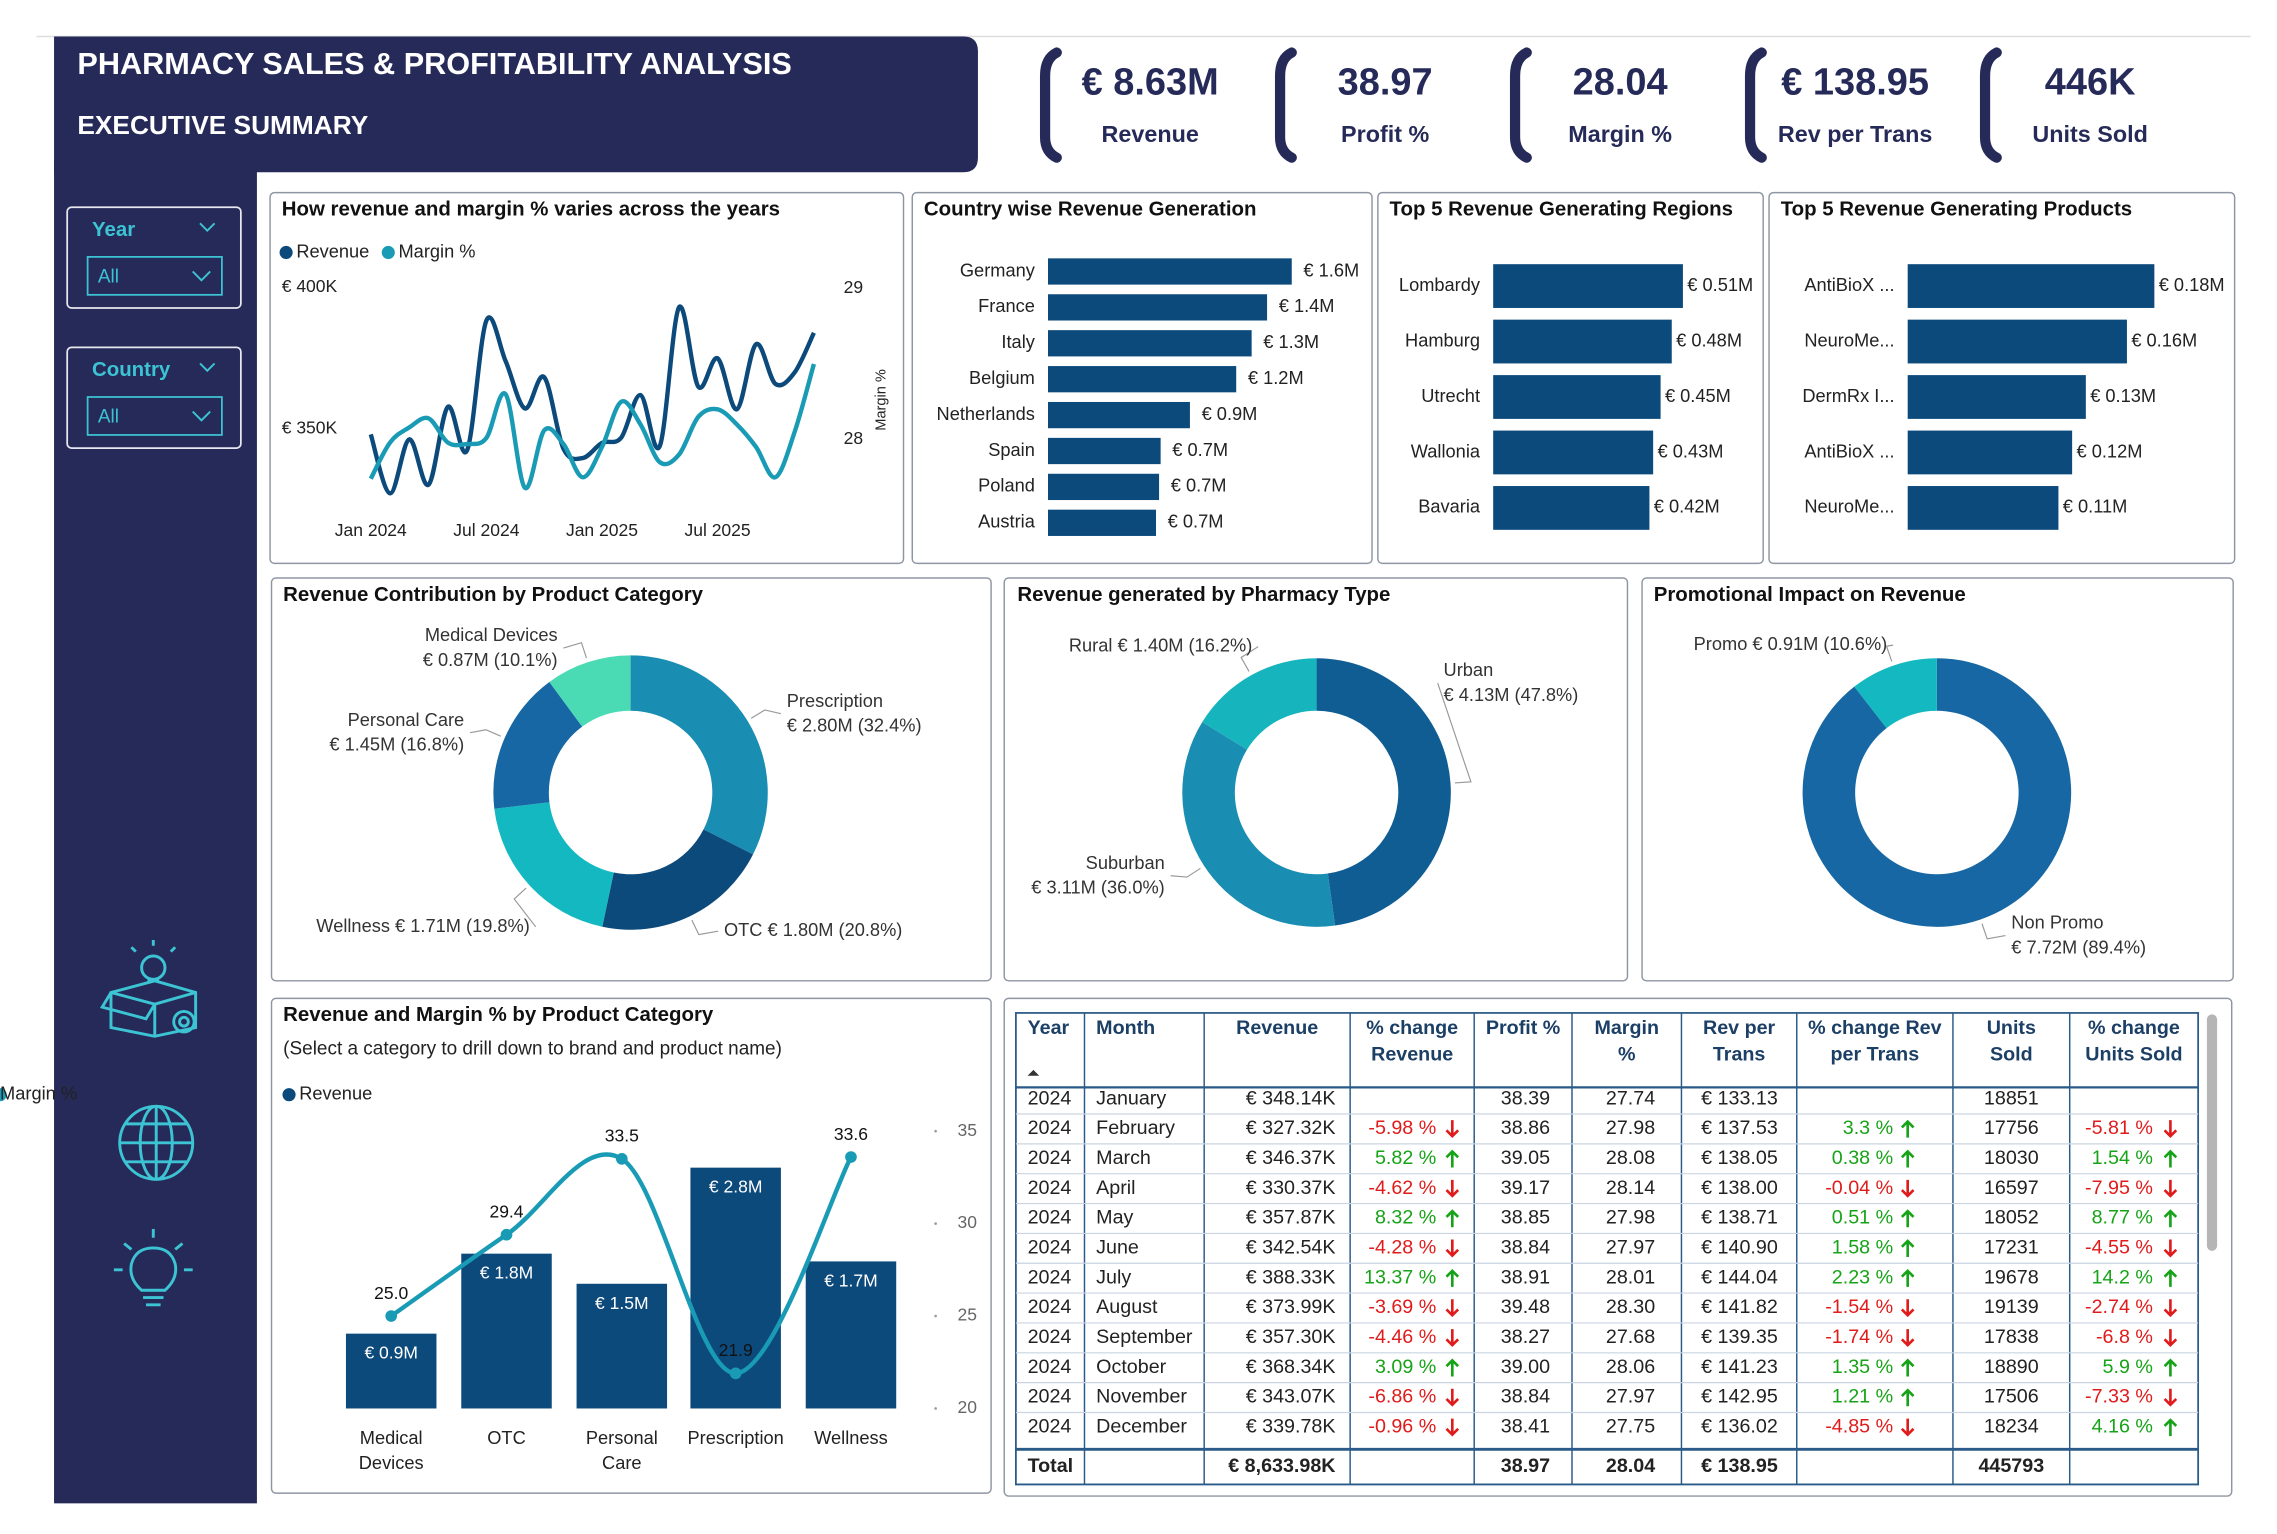  Describe the element at coordinates (1525, 1247) in the screenshot. I see `table-cell: 38.84` at that location.